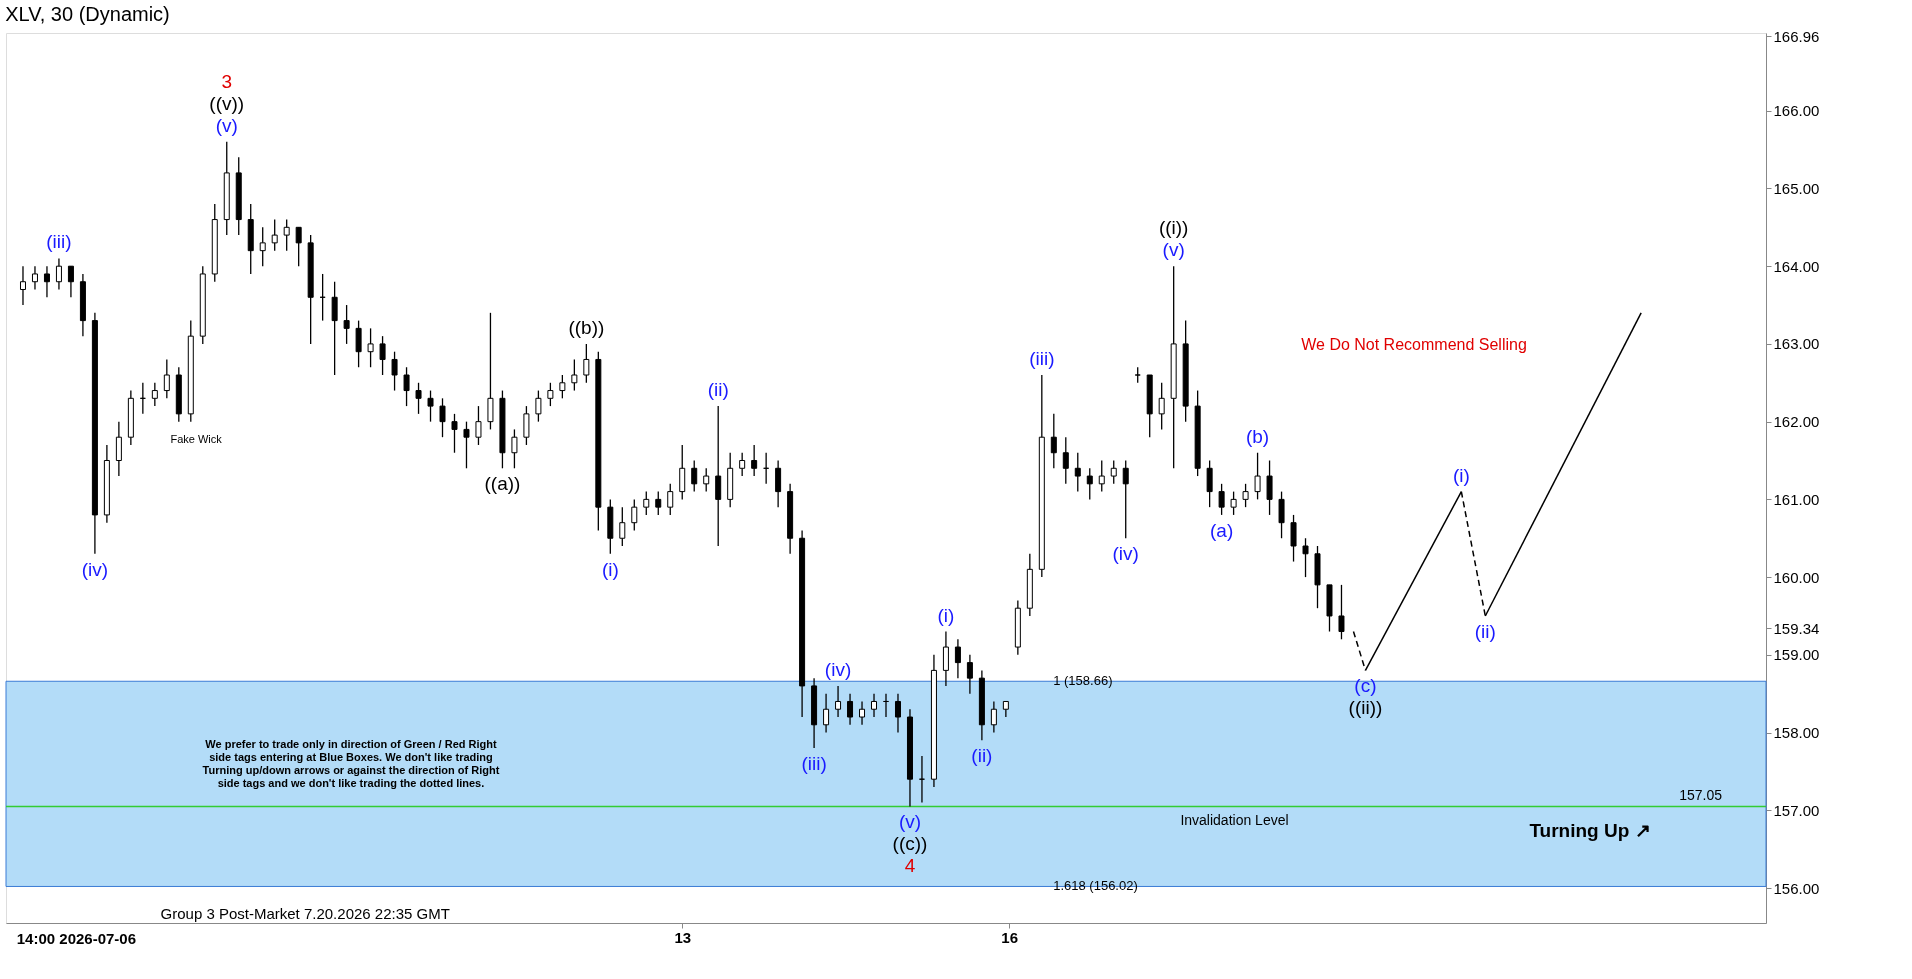 The width and height of the screenshot is (1912, 979). Describe the element at coordinates (76, 939) in the screenshot. I see `text: 14:00 2026-07-06` at that location.